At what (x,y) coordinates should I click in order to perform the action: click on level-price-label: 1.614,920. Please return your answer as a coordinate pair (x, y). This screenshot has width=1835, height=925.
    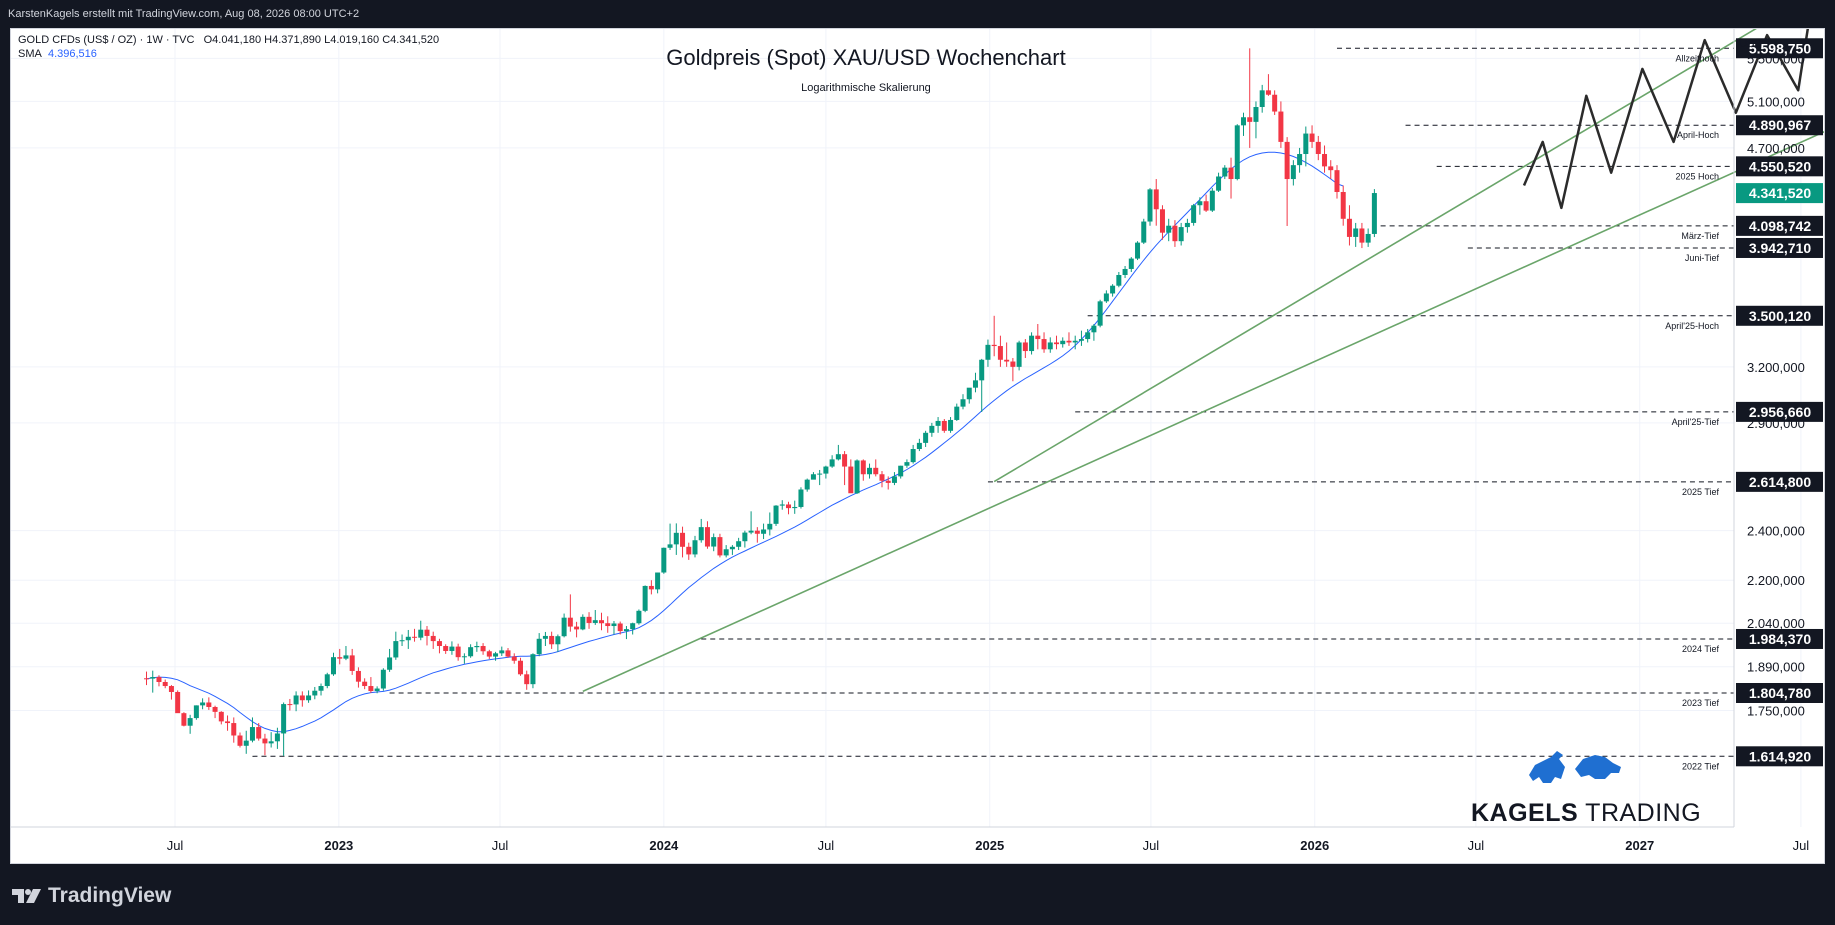
    Looking at the image, I should click on (1779, 756).